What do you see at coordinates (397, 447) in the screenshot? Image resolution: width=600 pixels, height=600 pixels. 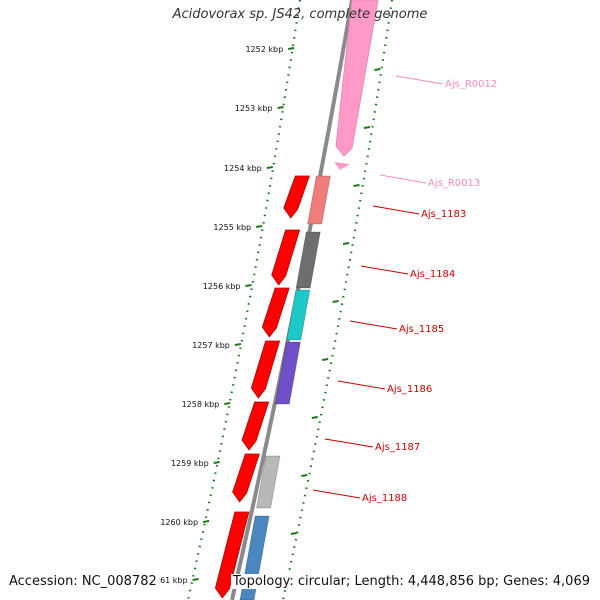 I see `gene-label-ajs_1187: Ajs_1187` at bounding box center [397, 447].